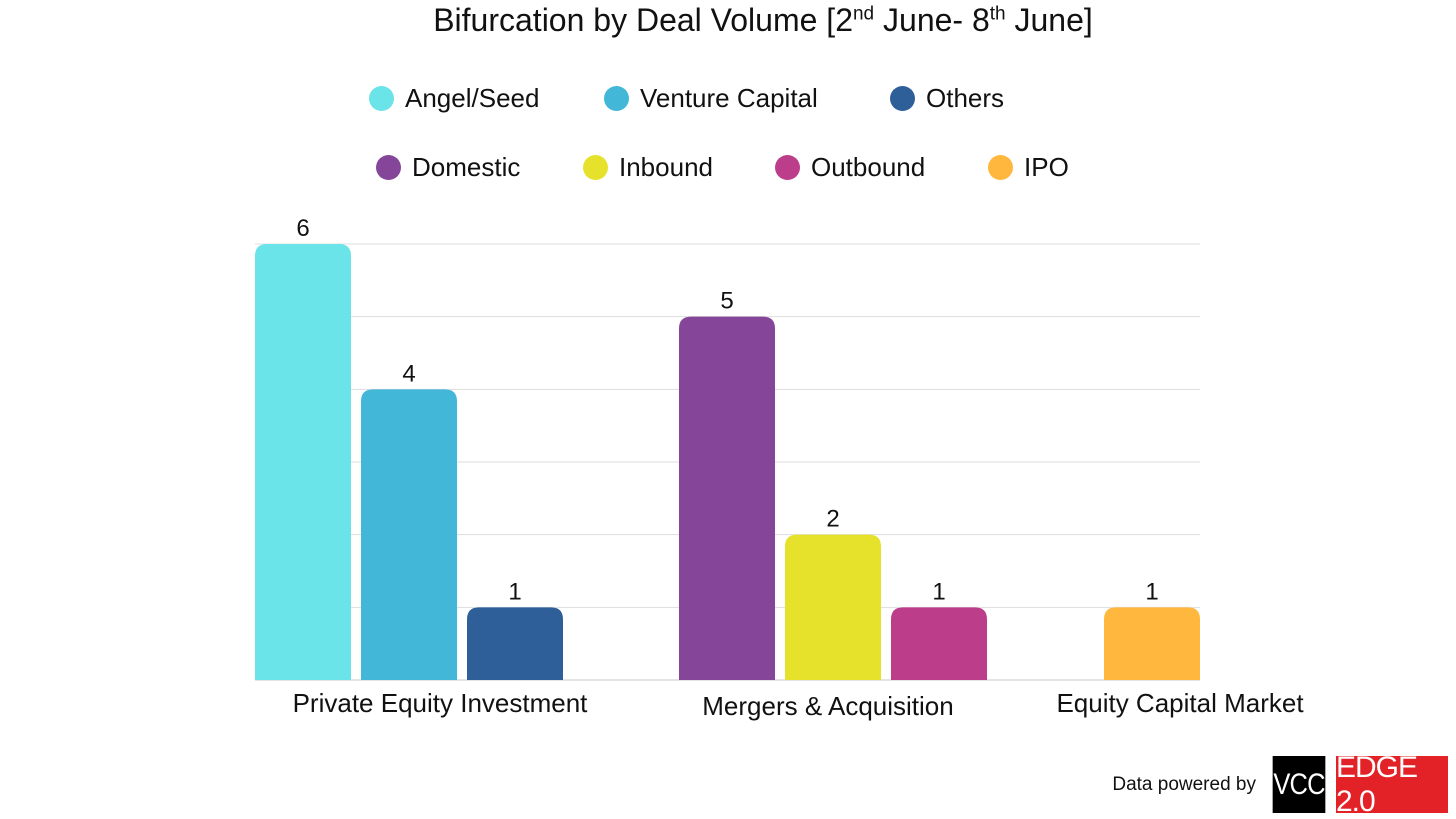 This screenshot has height=819, width=1456. What do you see at coordinates (1000, 167) in the screenshot?
I see `legend-swatch-ipo` at bounding box center [1000, 167].